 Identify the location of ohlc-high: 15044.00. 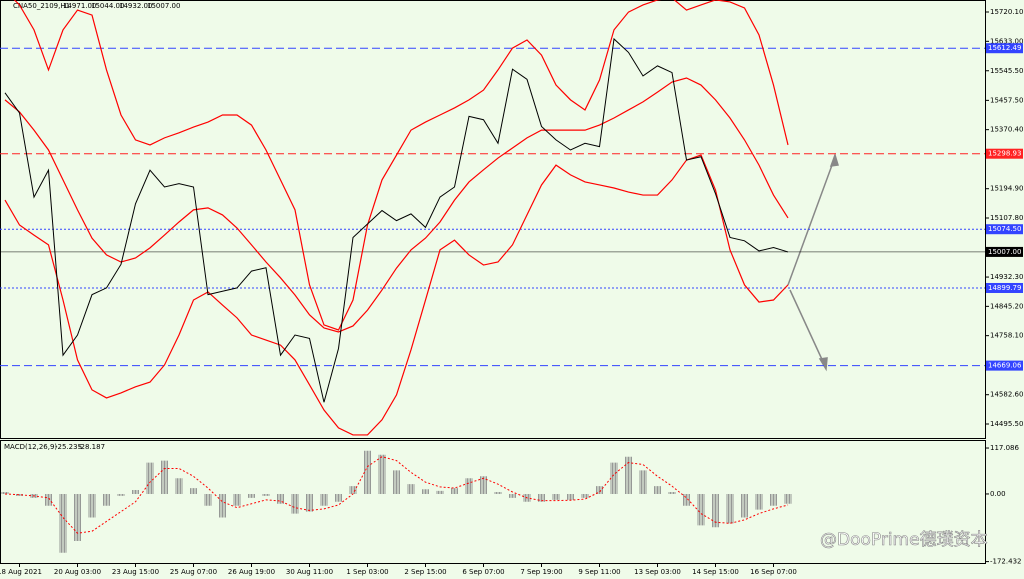
(107, 6).